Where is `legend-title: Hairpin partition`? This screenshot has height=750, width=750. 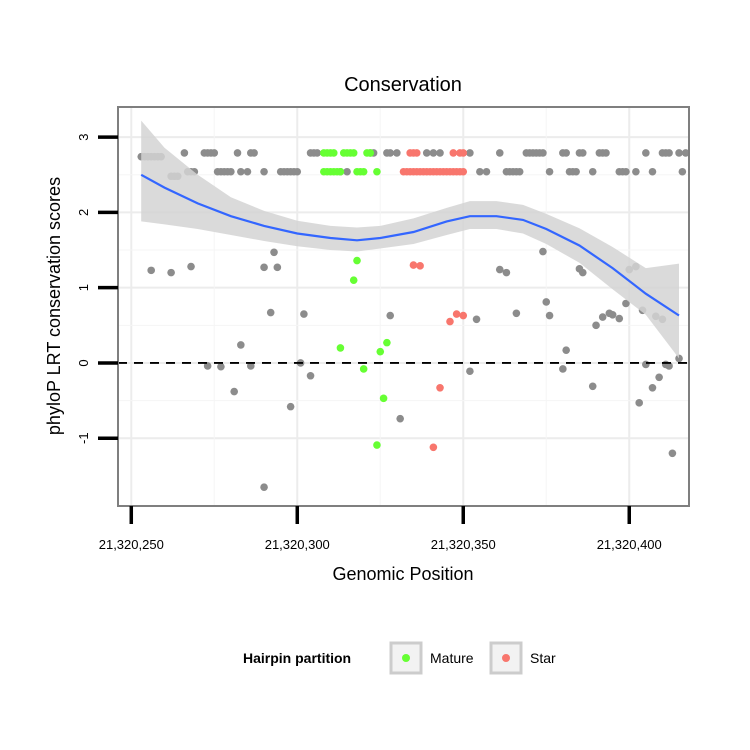 legend-title: Hairpin partition is located at coordinates (297, 658).